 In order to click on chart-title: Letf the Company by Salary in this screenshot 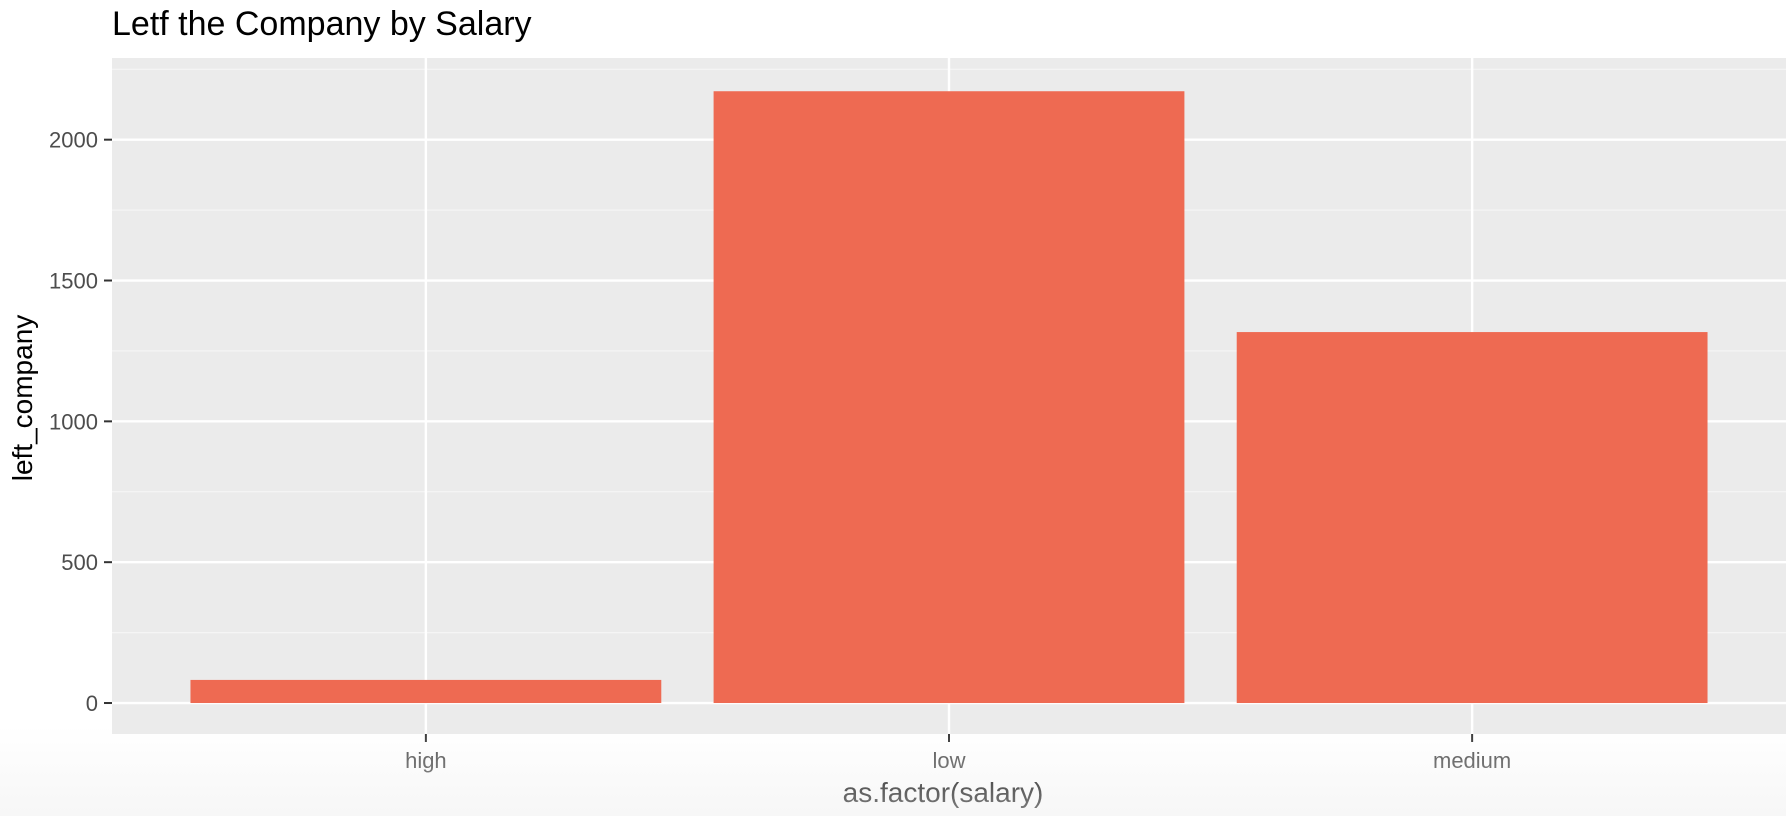, I will do `click(322, 24)`.